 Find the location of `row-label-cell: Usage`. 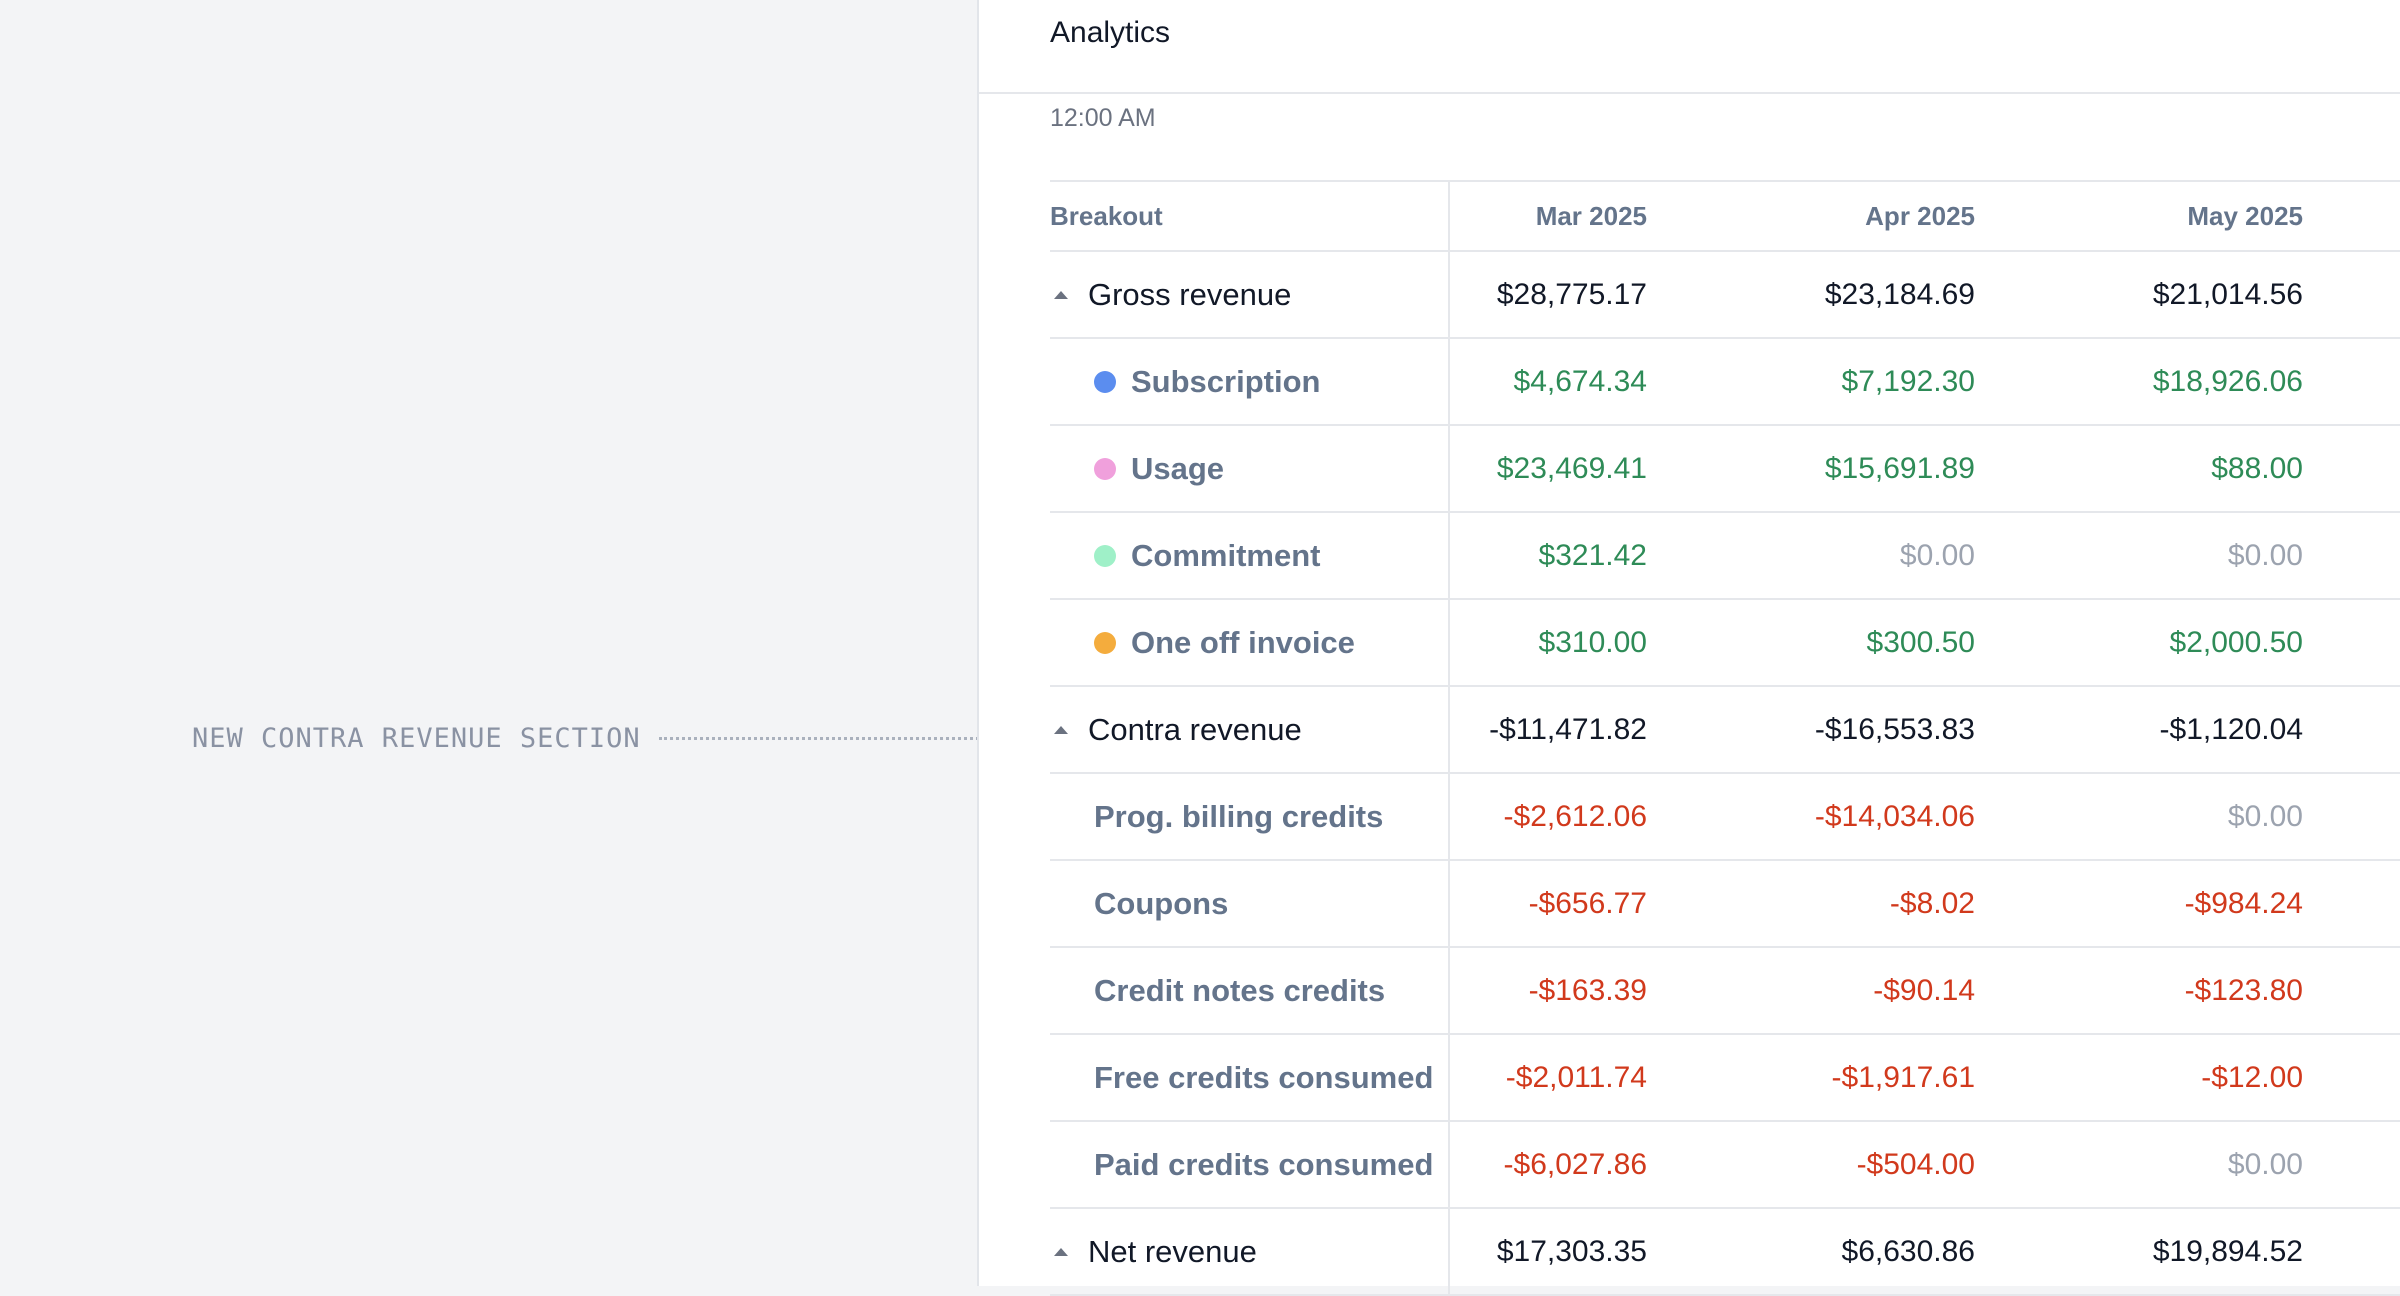

row-label-cell: Usage is located at coordinates (1250, 468).